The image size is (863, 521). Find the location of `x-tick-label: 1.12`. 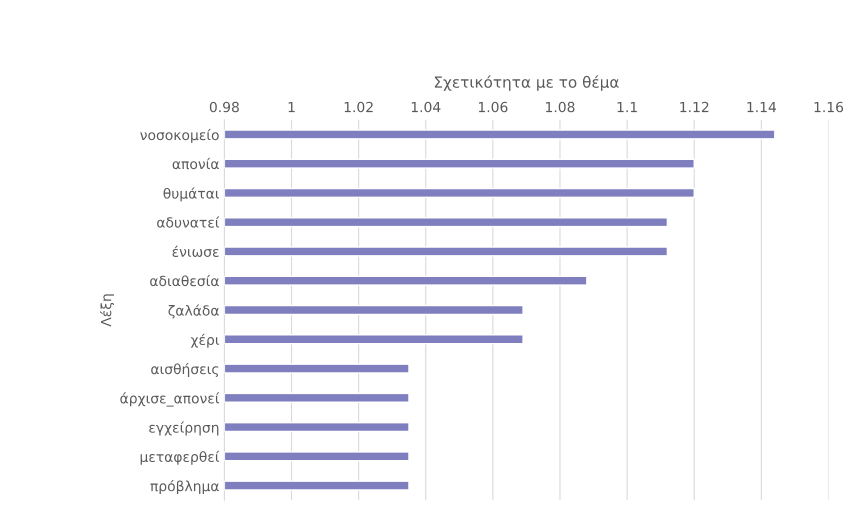

x-tick-label: 1.12 is located at coordinates (694, 107).